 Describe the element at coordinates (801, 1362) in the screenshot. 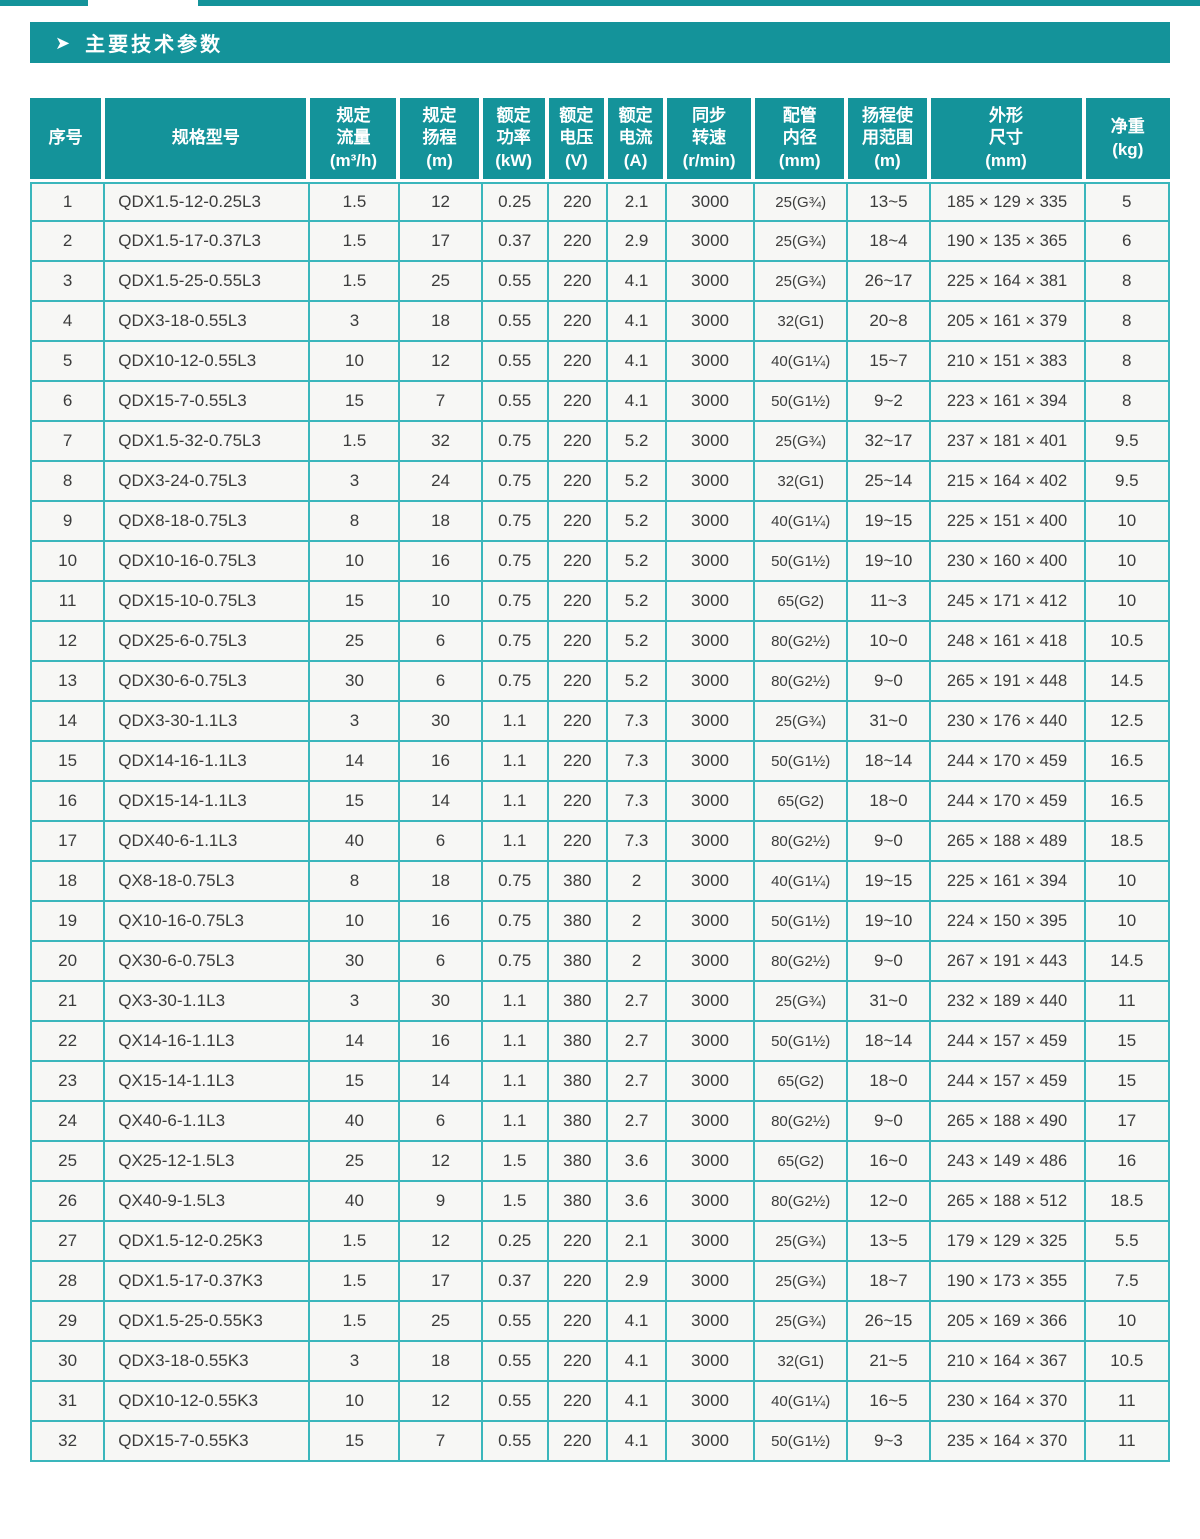

I see `cell-pipe: 32(G1)` at that location.